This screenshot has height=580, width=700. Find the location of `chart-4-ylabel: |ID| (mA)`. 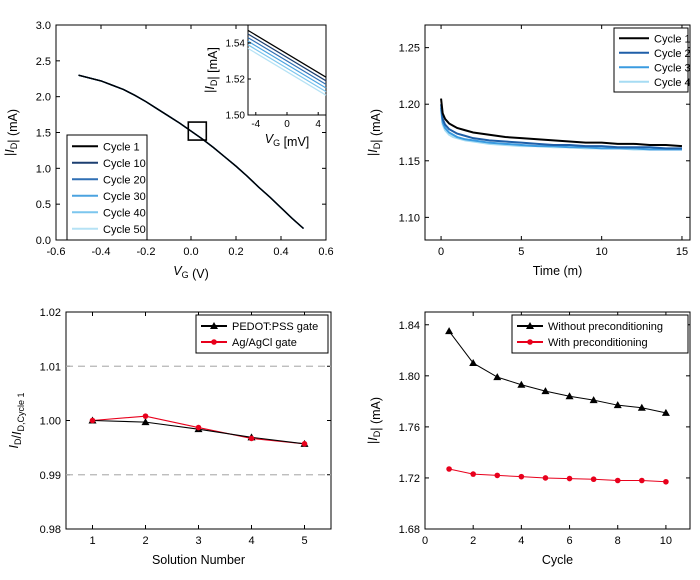

chart-4-ylabel: |ID| (mA) is located at coordinates (374, 420).